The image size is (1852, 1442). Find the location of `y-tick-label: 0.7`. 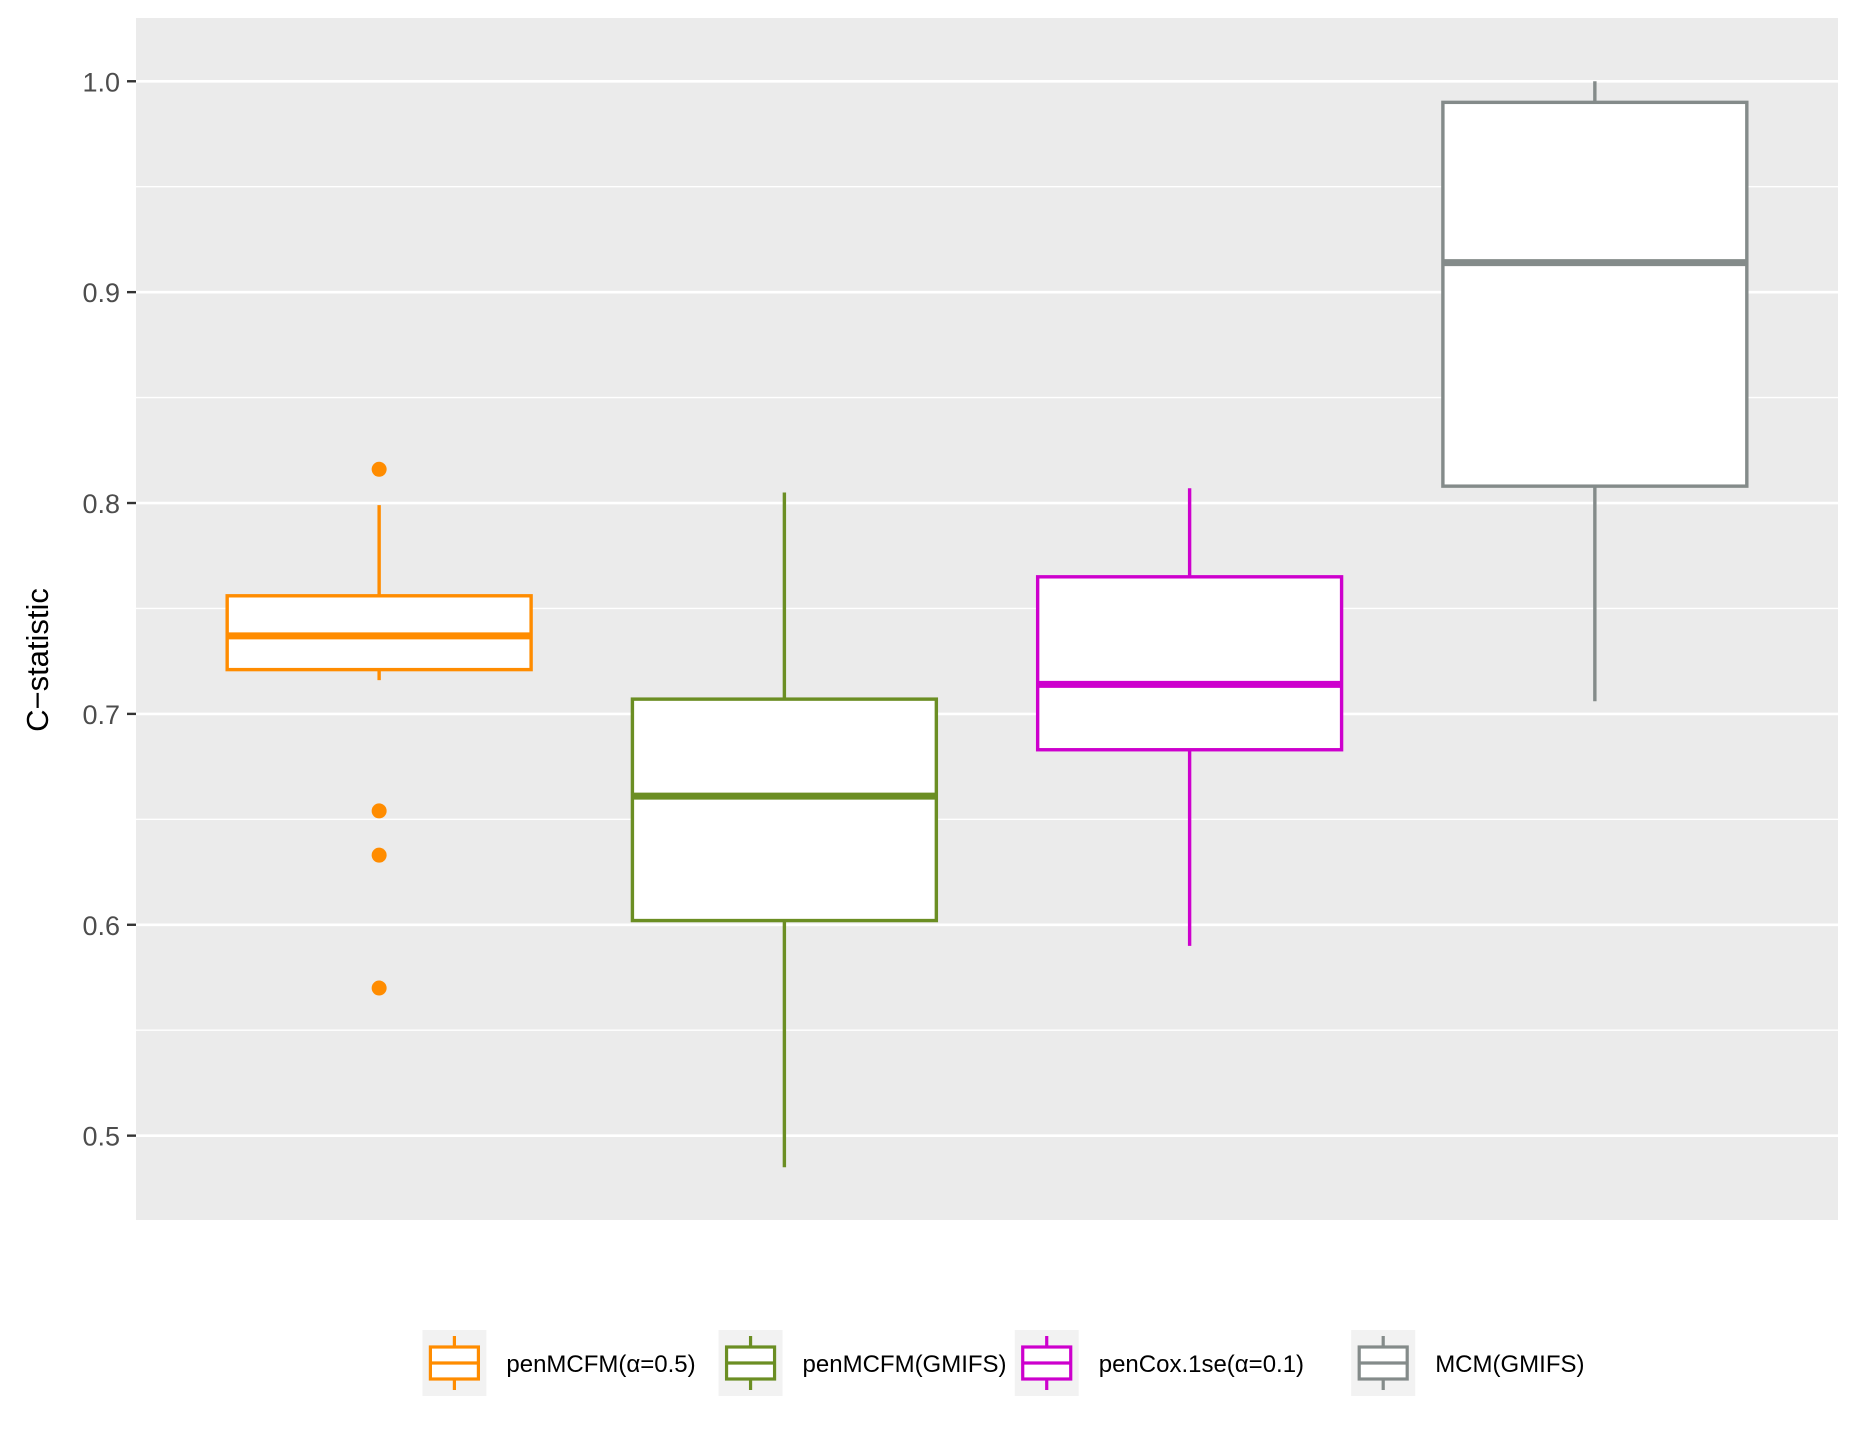

y-tick-label: 0.7 is located at coordinates (101, 715).